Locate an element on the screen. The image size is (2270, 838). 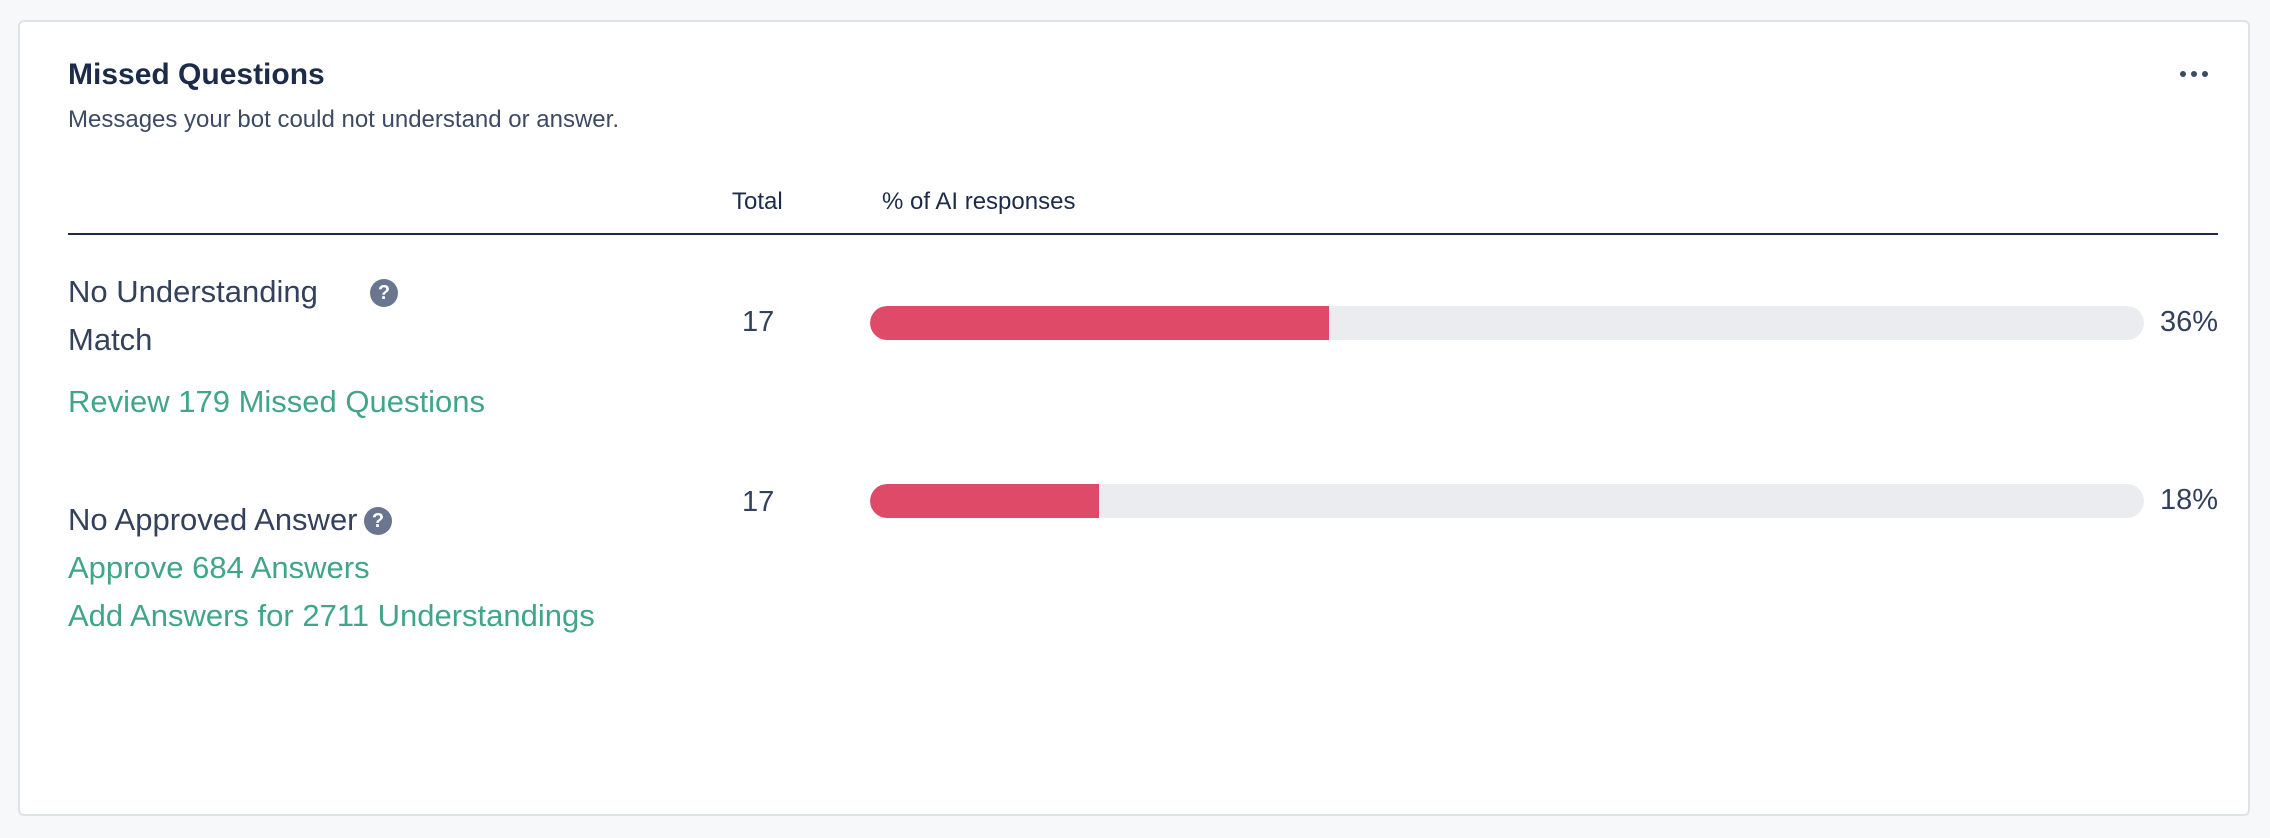
row-label-no-approved-answer: No Approved Answer is located at coordinates (213, 519).